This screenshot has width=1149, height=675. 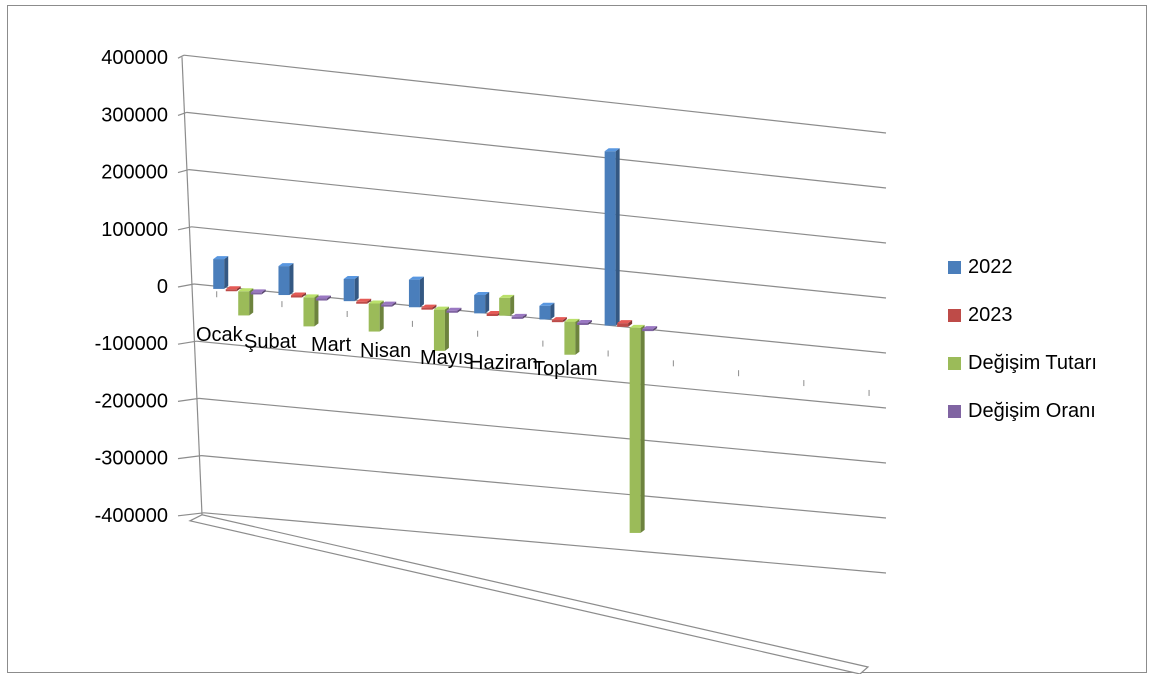 I want to click on category-label: Ocak, so click(x=220, y=335).